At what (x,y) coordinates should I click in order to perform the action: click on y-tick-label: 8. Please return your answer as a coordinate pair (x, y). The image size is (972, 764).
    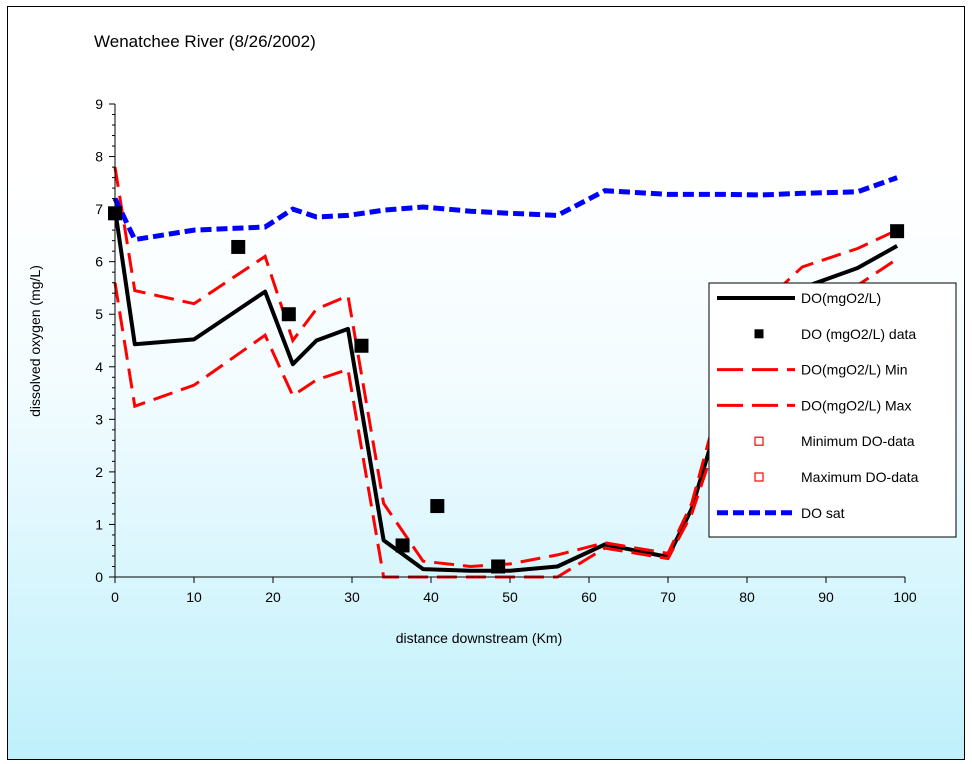
    Looking at the image, I should click on (99, 157).